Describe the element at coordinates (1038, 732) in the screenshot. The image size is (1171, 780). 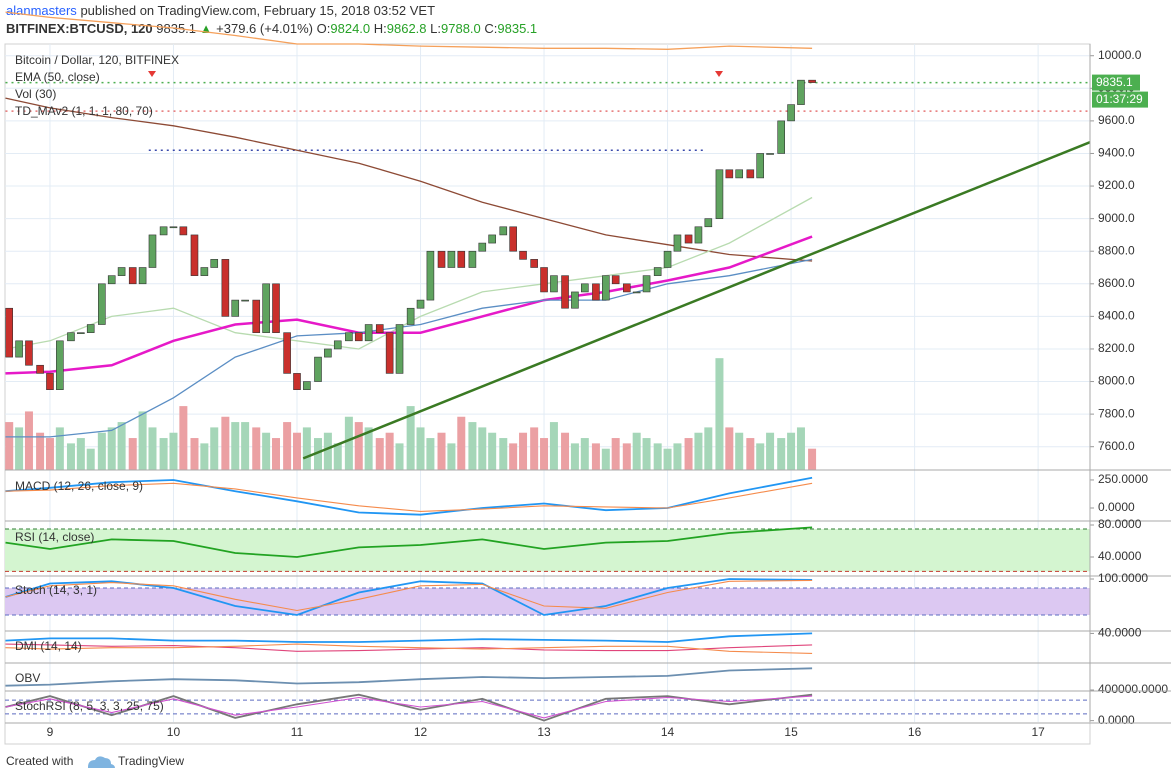
I see `x-tick-label: 17` at that location.